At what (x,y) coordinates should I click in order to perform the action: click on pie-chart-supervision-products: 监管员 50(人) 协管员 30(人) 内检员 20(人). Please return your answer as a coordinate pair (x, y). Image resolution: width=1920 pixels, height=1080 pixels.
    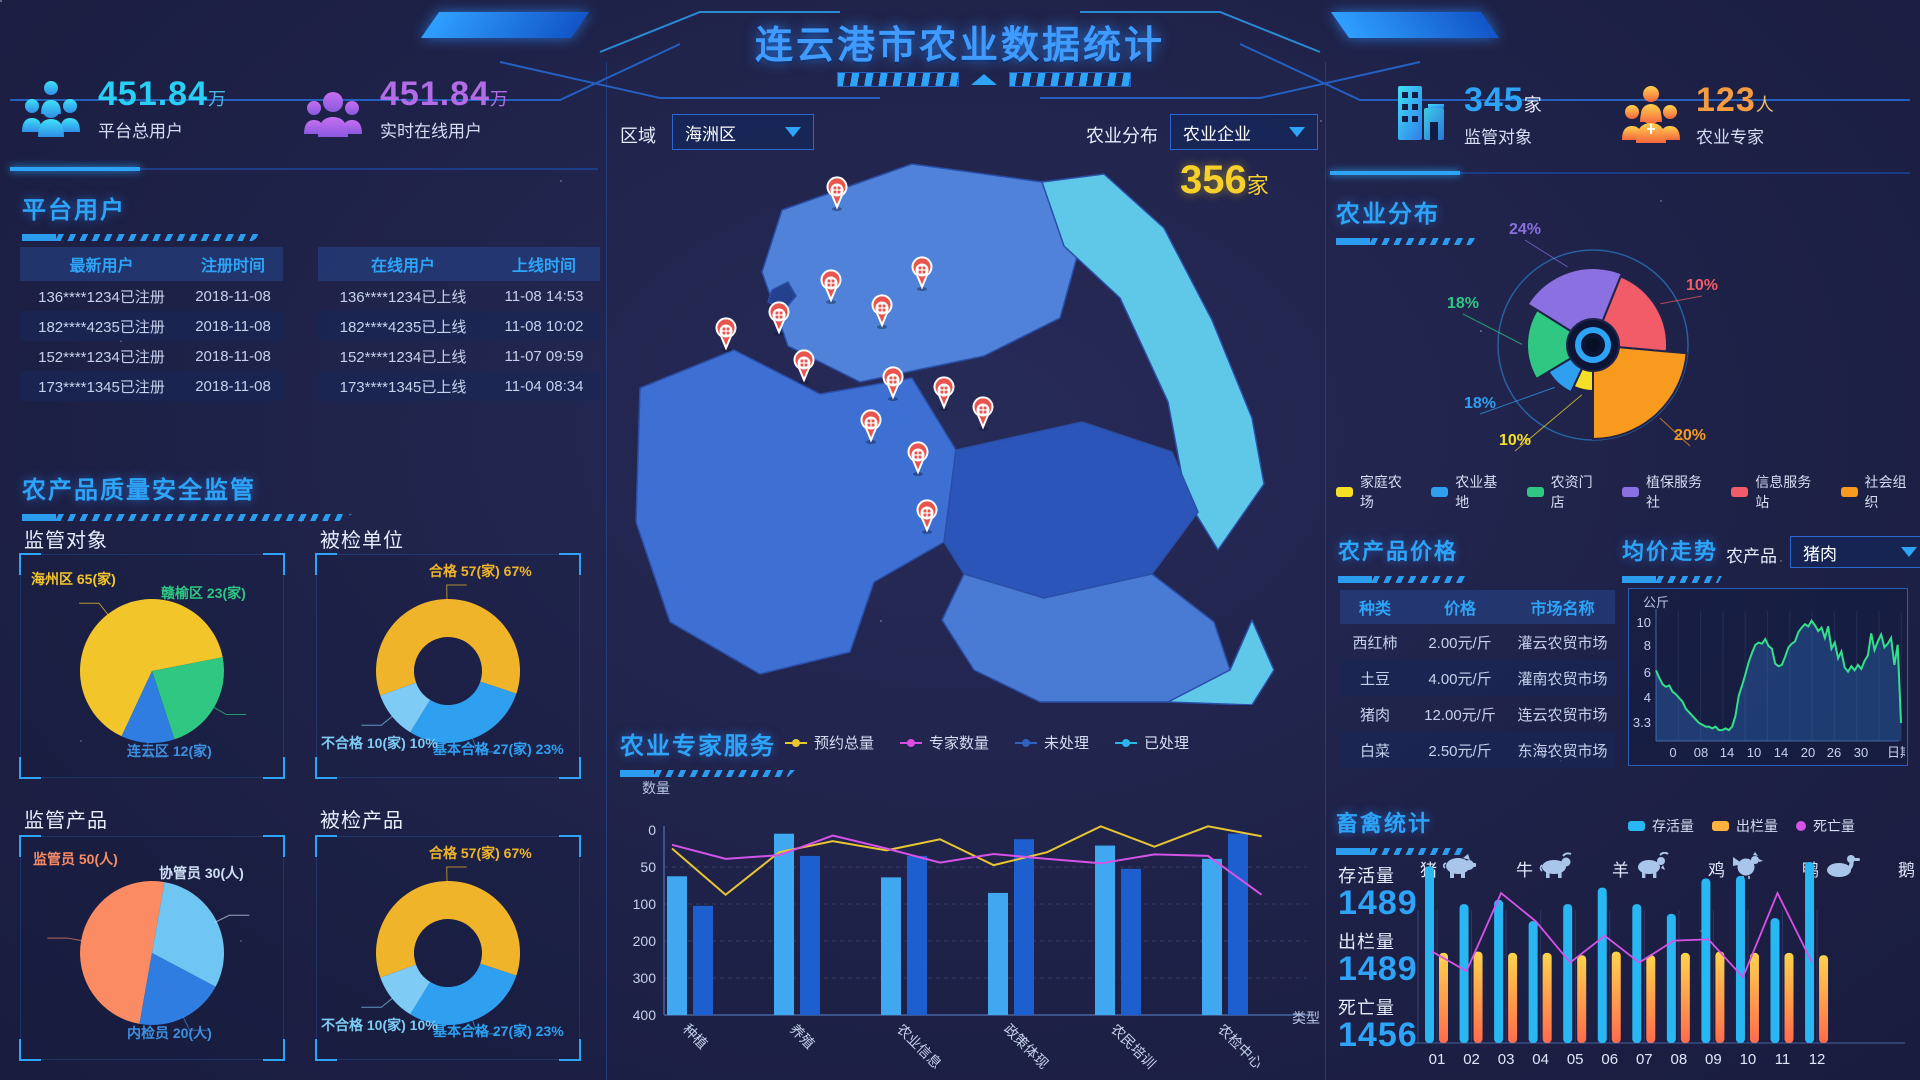
    Looking at the image, I should click on (152, 948).